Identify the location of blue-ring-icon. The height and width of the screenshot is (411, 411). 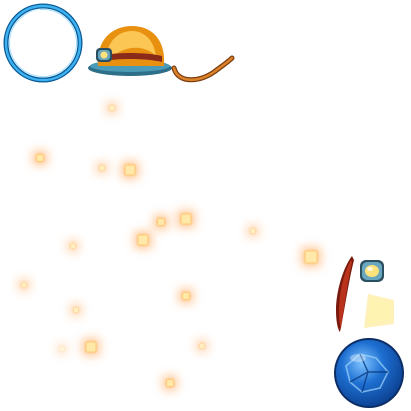
(43, 43).